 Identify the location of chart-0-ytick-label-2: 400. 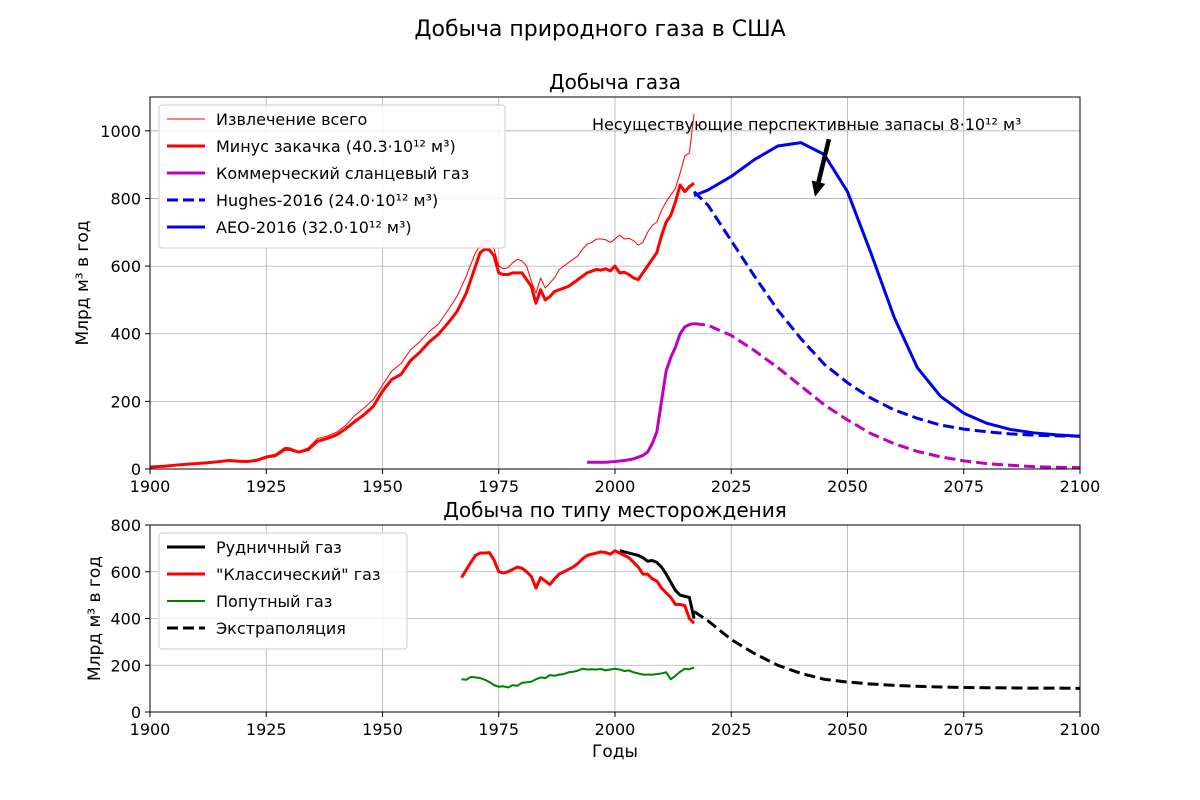
(125, 334).